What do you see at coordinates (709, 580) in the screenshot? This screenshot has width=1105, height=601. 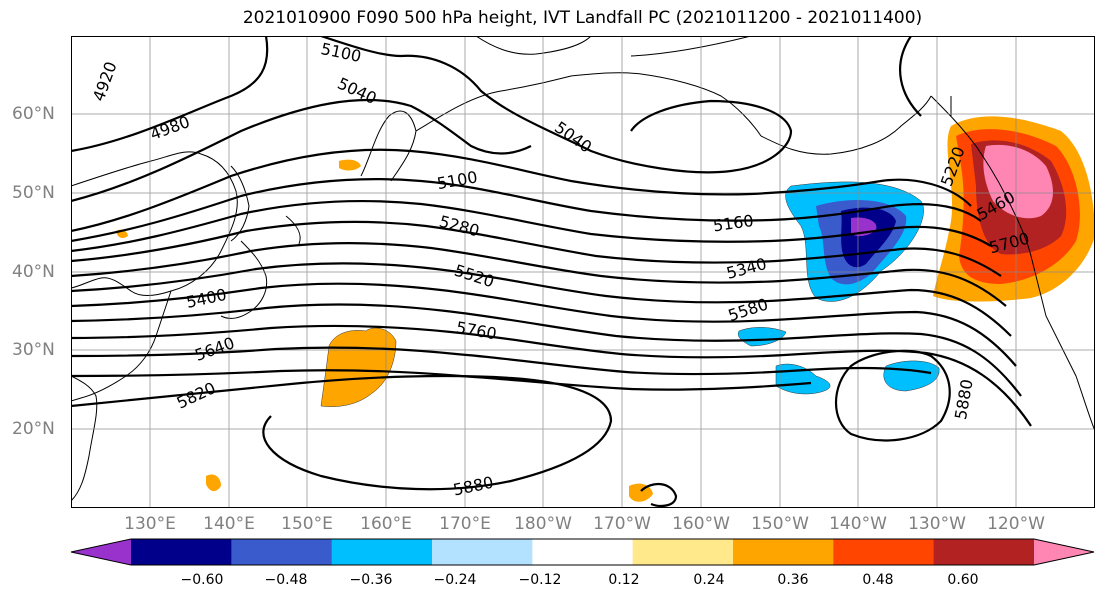 I see `colorbar-tick: 0.24` at bounding box center [709, 580].